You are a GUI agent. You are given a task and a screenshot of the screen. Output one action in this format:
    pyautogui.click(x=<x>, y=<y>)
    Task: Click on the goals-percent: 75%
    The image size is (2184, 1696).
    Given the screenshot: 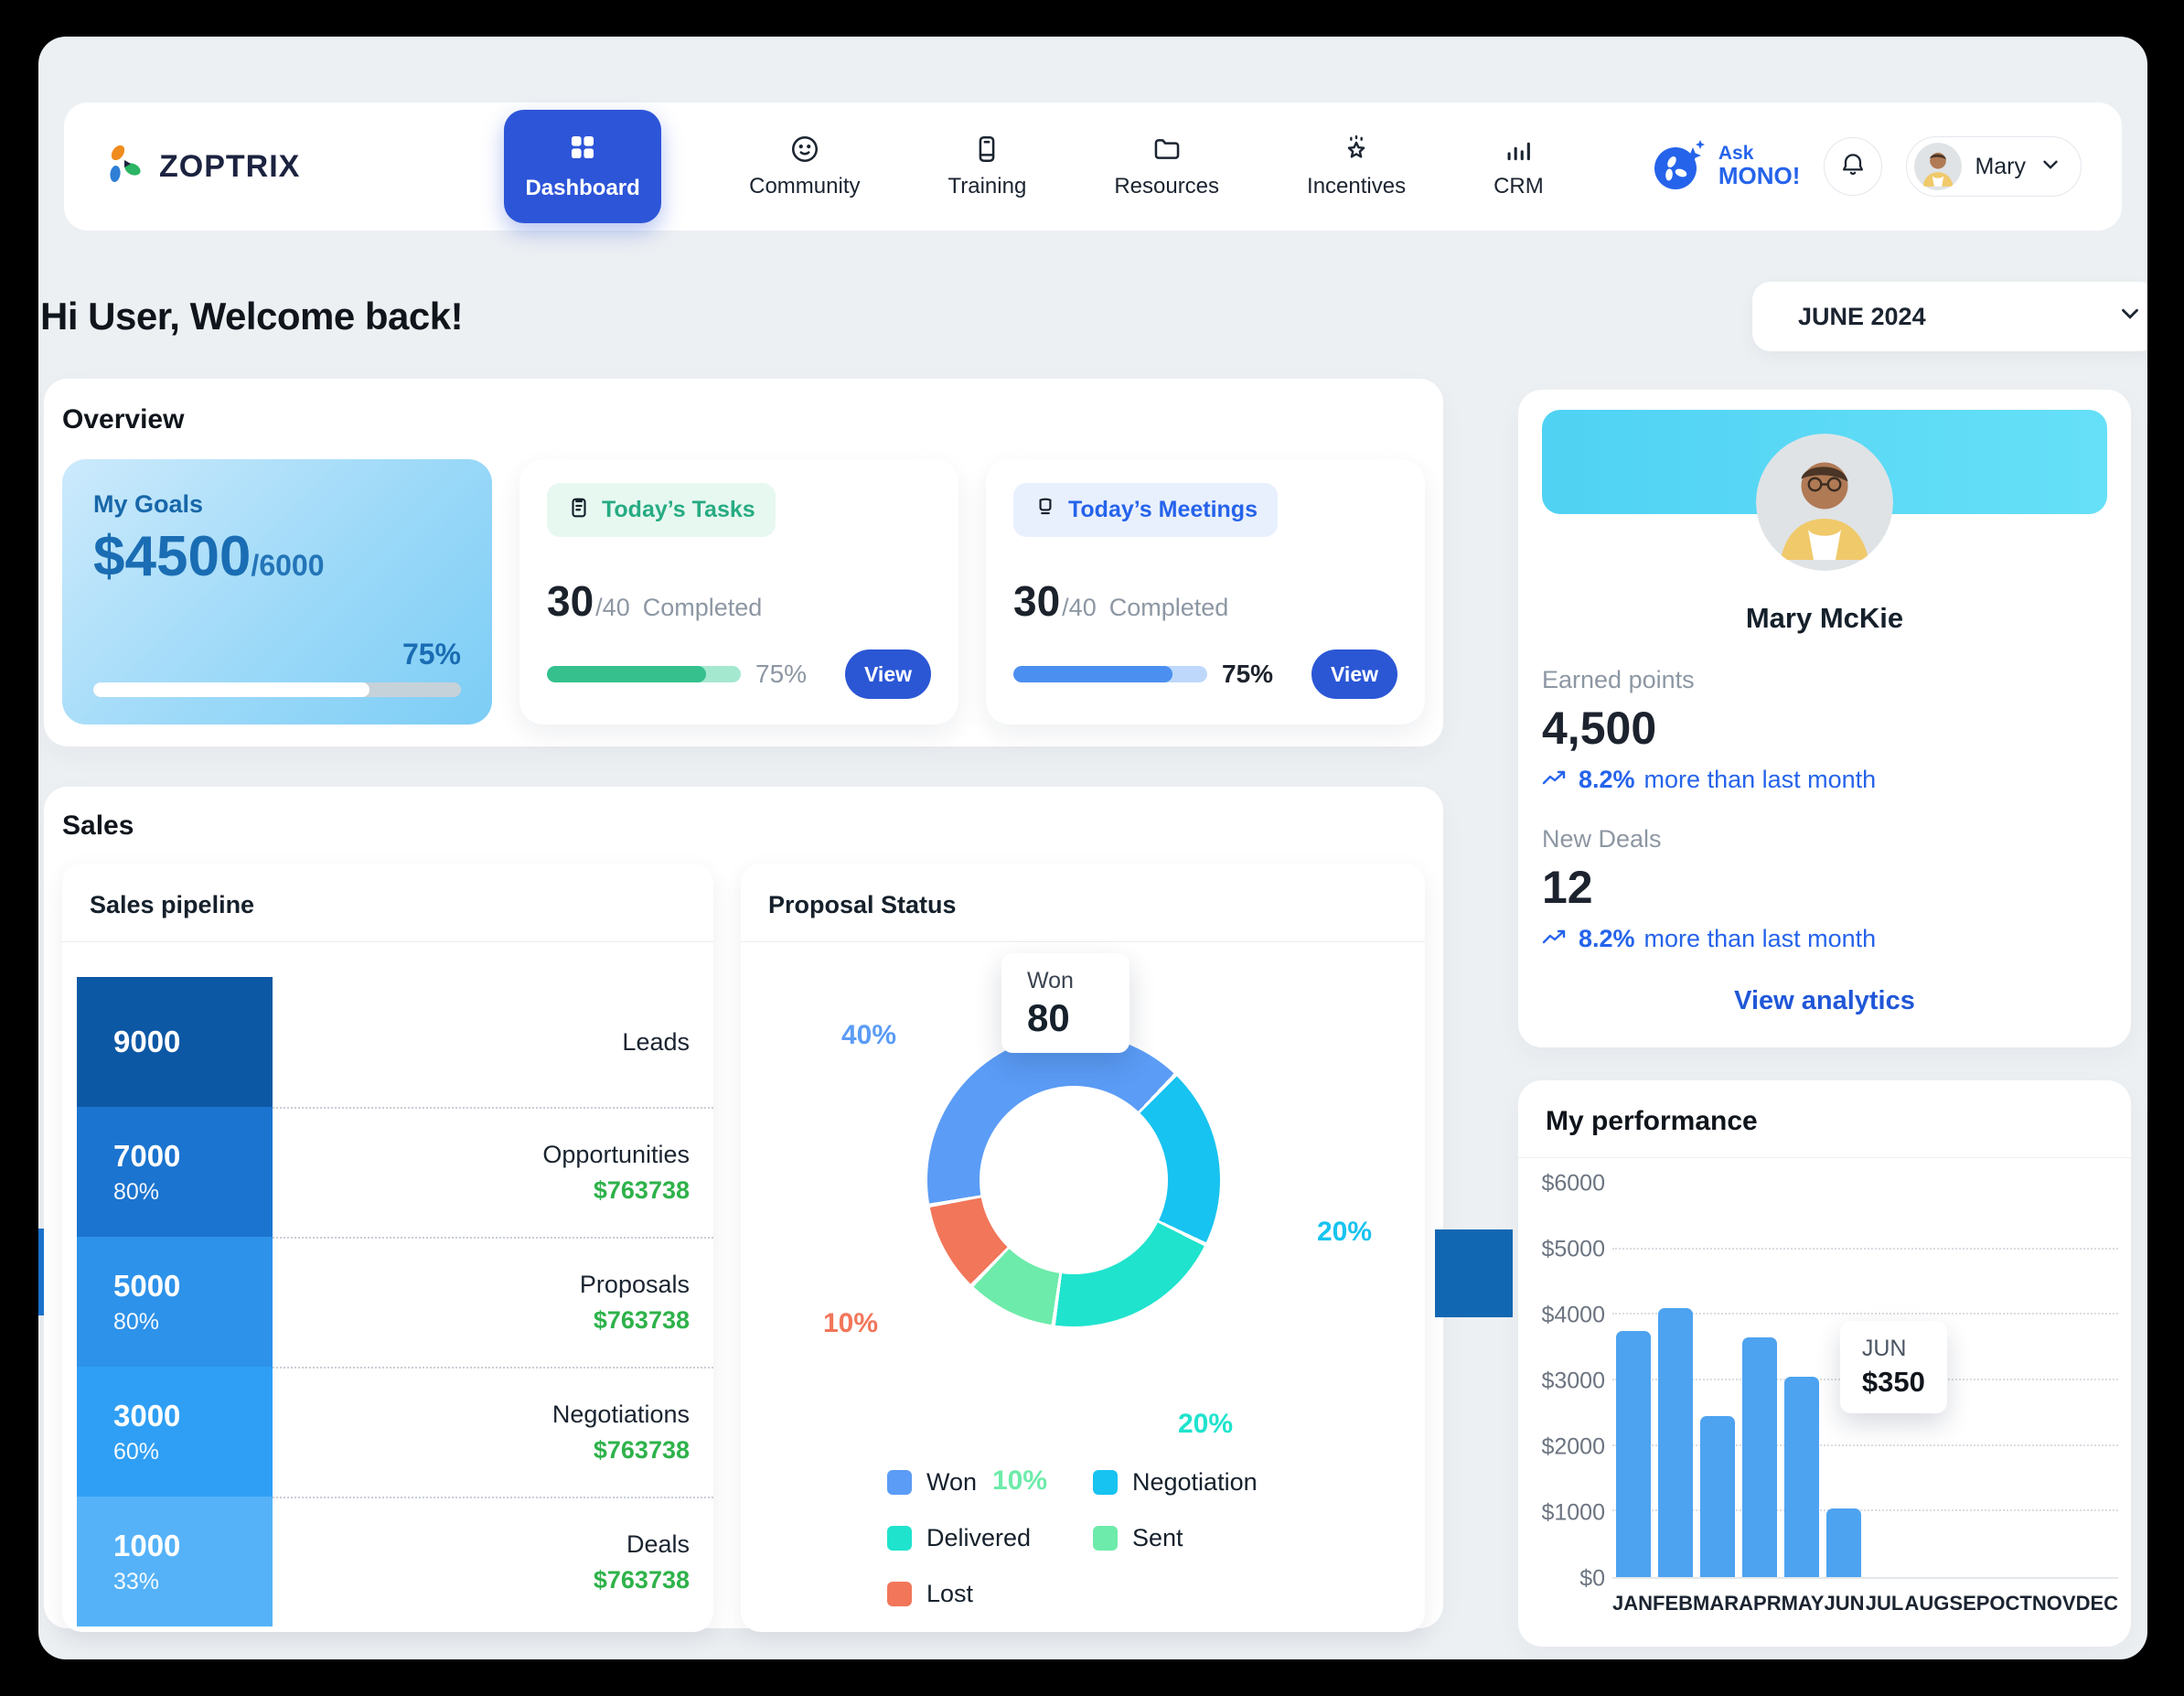 What is the action you would take?
    pyautogui.click(x=431, y=654)
    